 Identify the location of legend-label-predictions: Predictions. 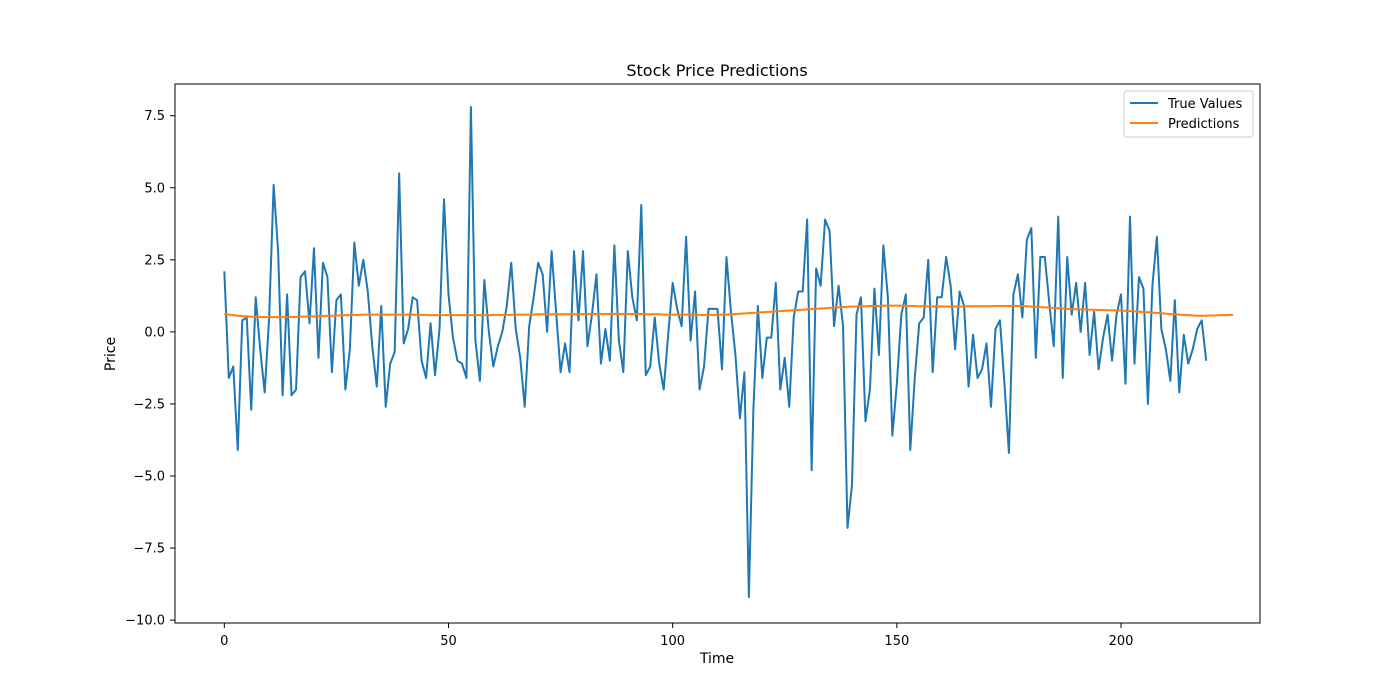
(1204, 124).